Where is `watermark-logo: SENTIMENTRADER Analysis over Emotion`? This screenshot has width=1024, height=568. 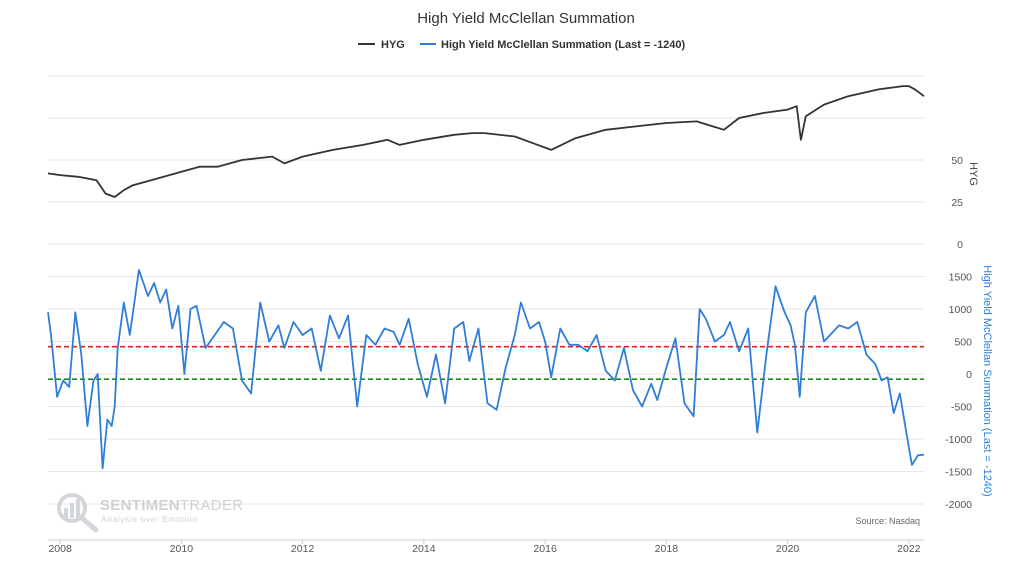 watermark-logo: SENTIMENTRADER Analysis over Emotion is located at coordinates (150, 513).